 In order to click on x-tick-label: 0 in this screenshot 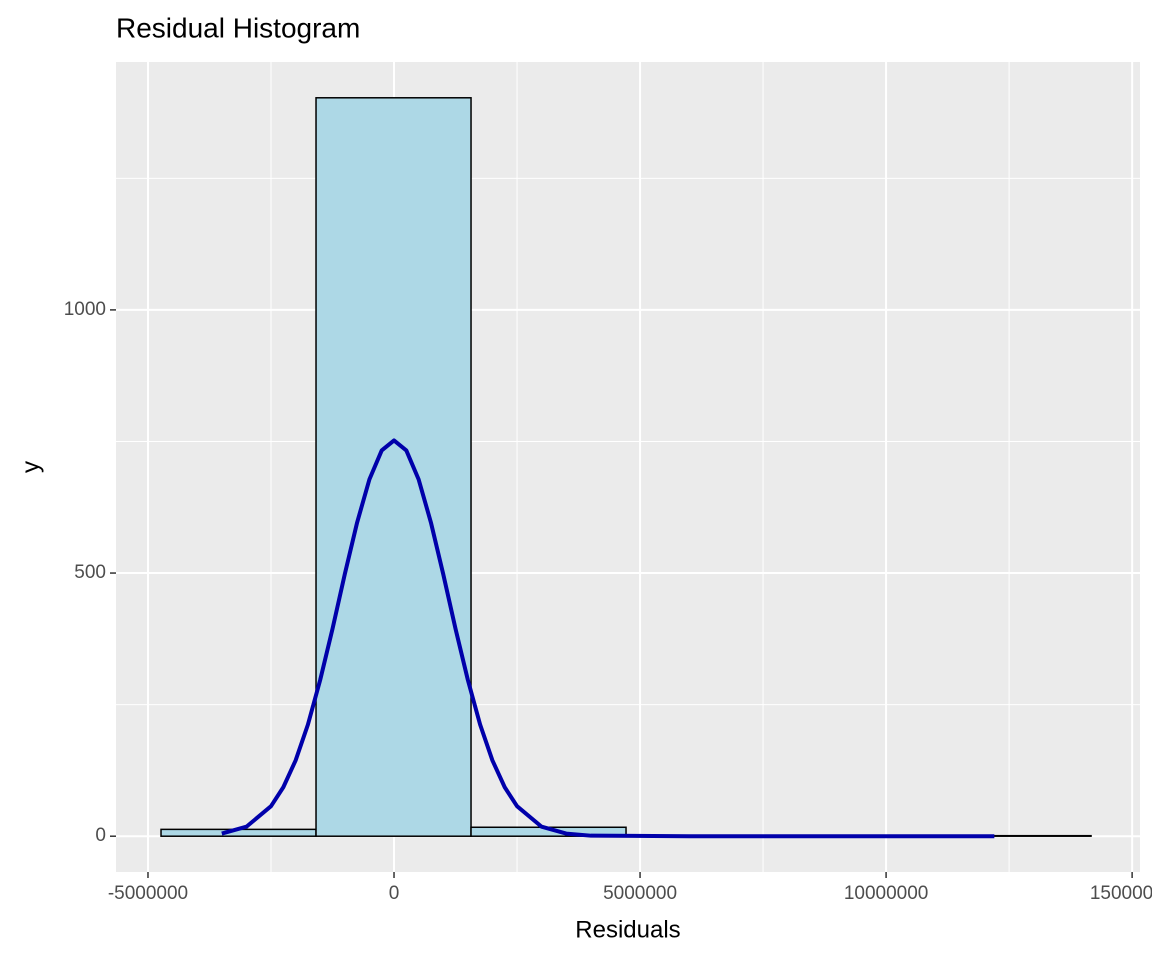, I will do `click(394, 893)`.